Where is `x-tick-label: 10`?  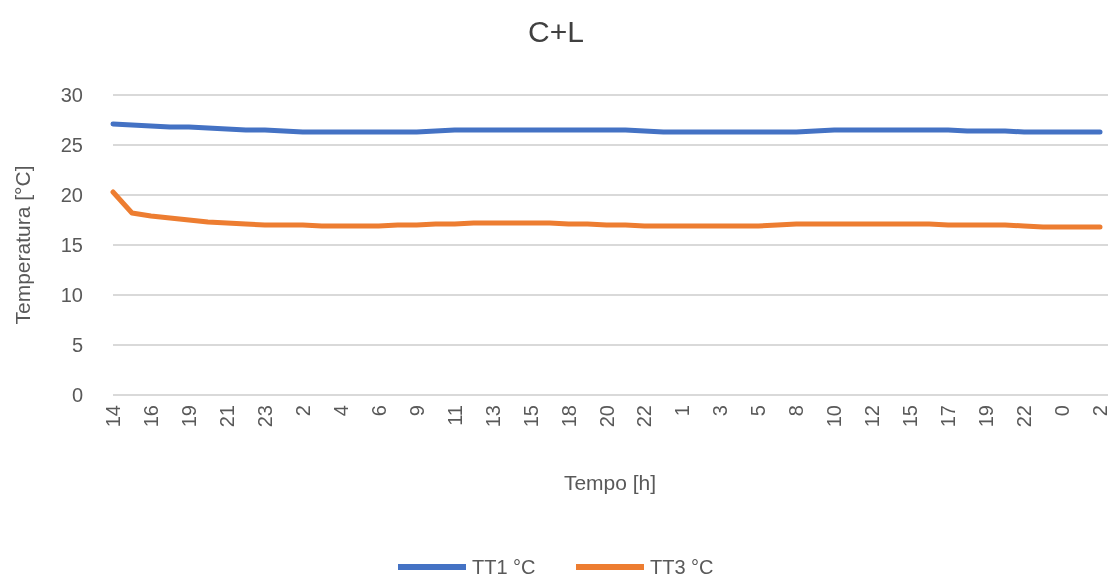 x-tick-label: 10 is located at coordinates (834, 416).